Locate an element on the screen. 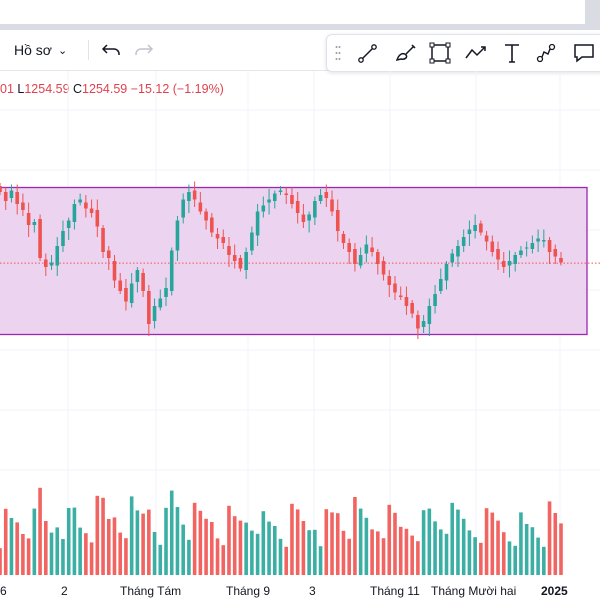 The image size is (600, 600). chevron-down-icon: ⌄ is located at coordinates (62, 50).